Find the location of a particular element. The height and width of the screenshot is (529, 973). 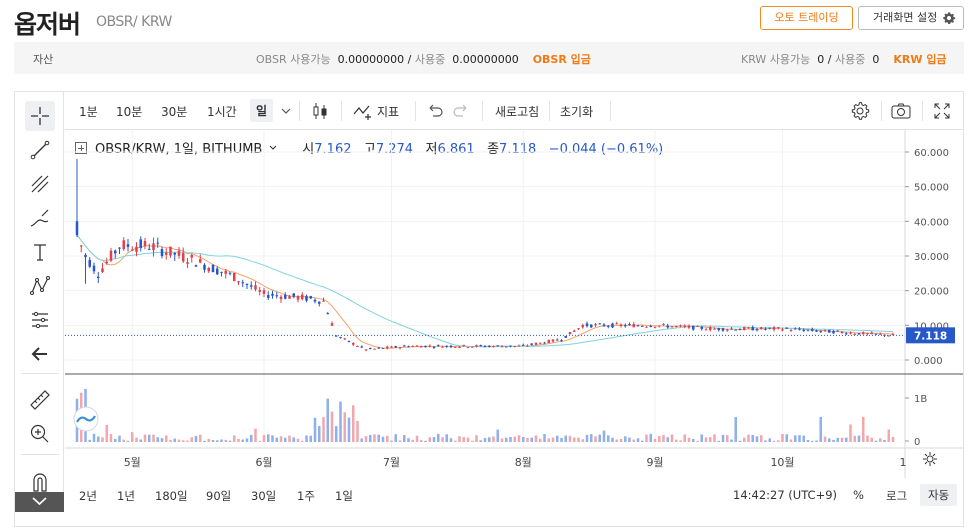

pattern-tool is located at coordinates (40, 286).